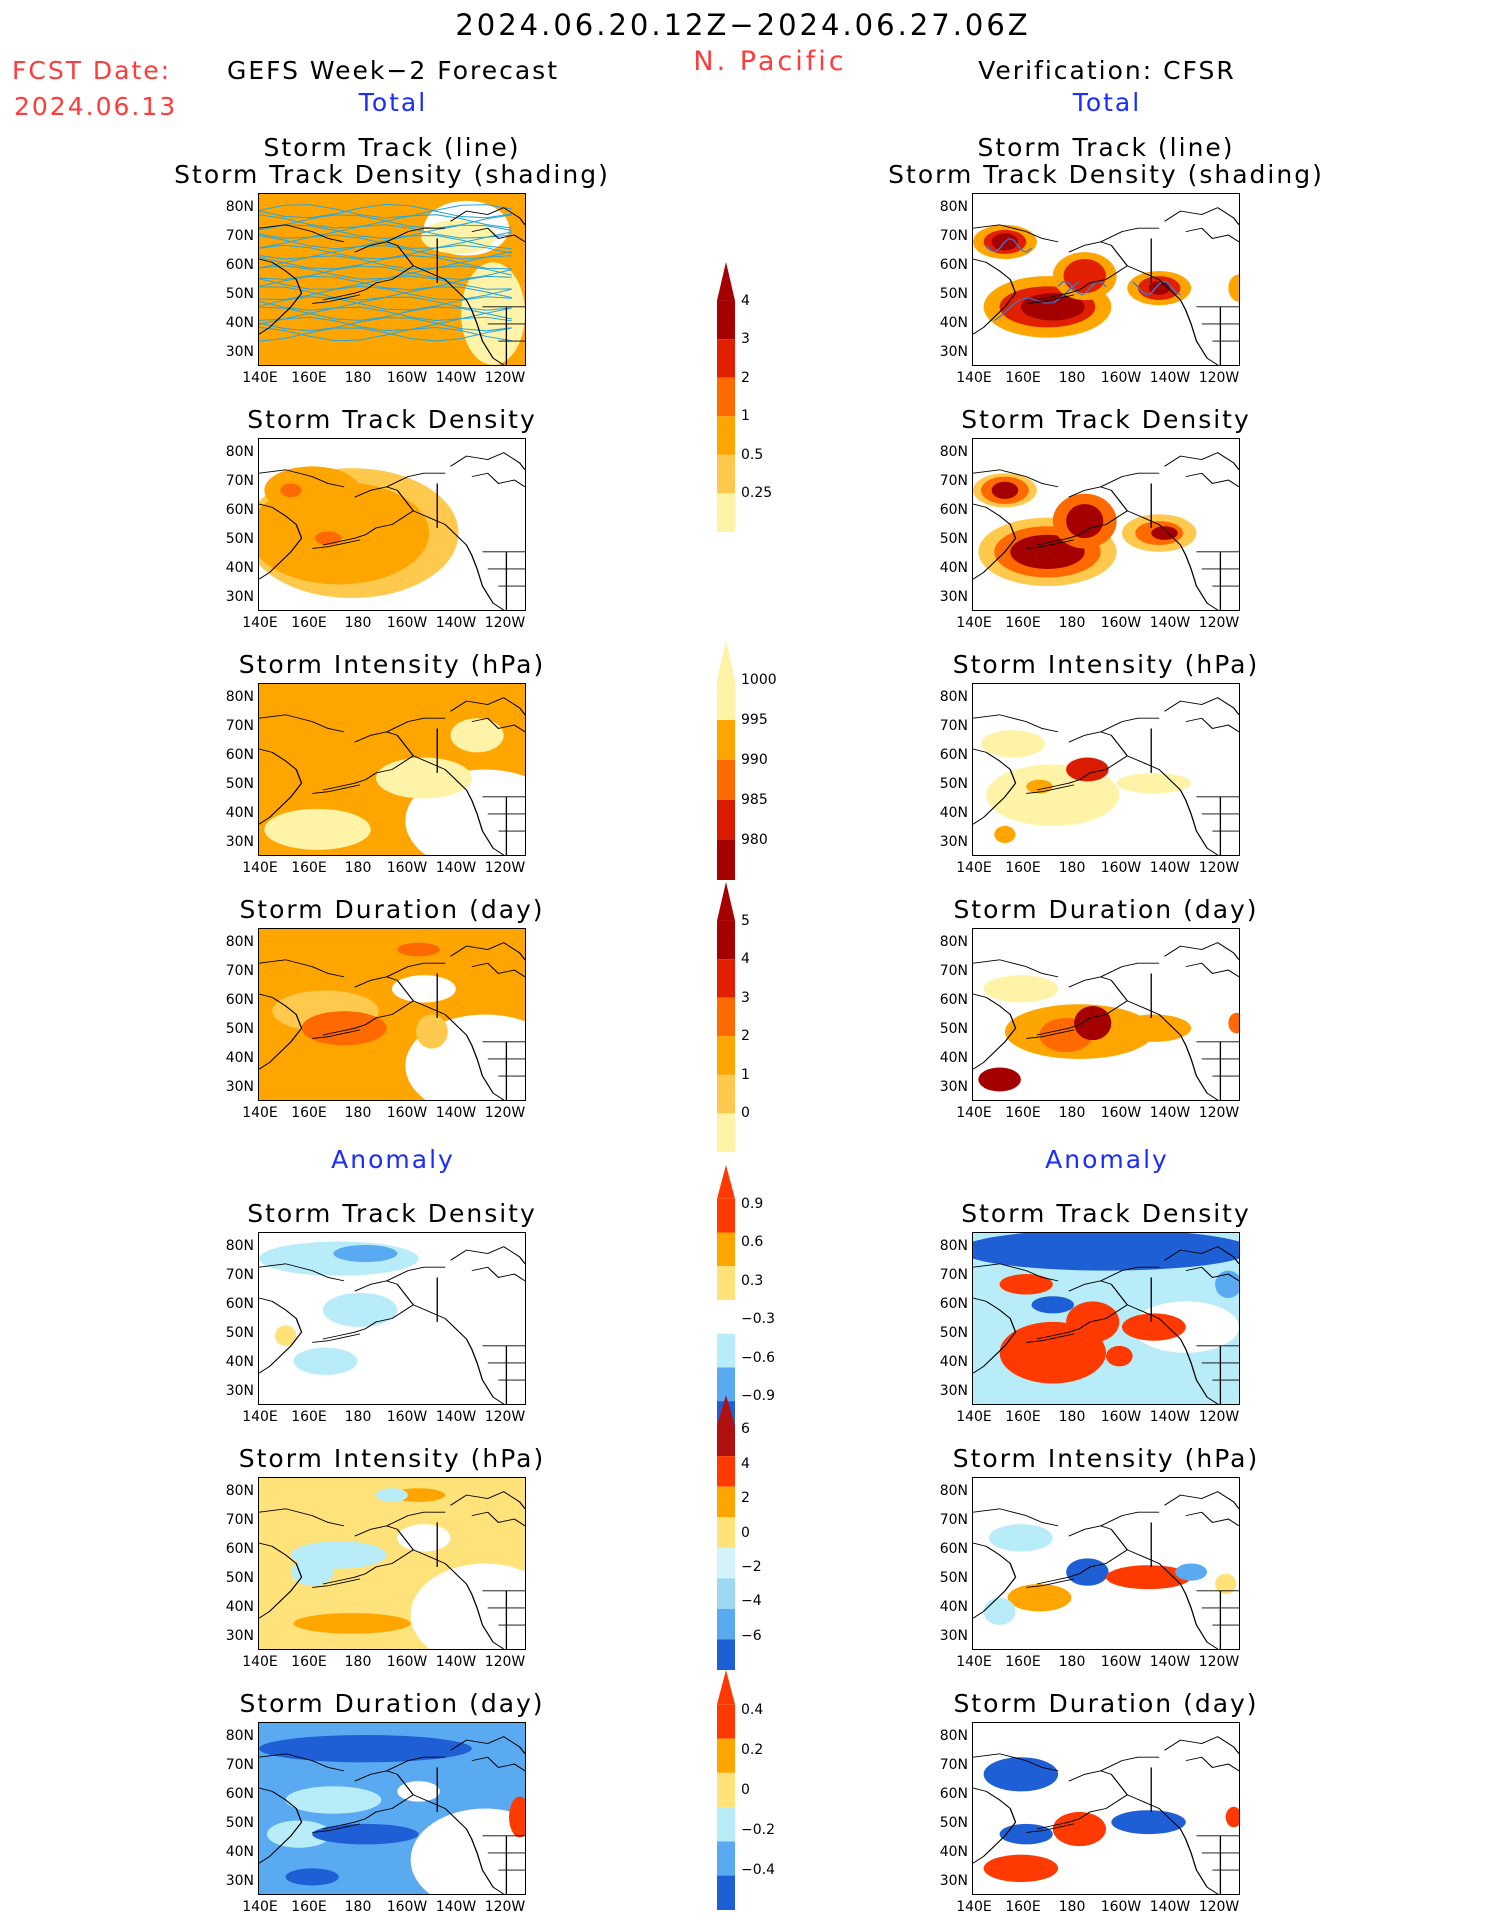 The width and height of the screenshot is (1487, 1925). Describe the element at coordinates (1106, 1318) in the screenshot. I see `verification-map-adens` at that location.